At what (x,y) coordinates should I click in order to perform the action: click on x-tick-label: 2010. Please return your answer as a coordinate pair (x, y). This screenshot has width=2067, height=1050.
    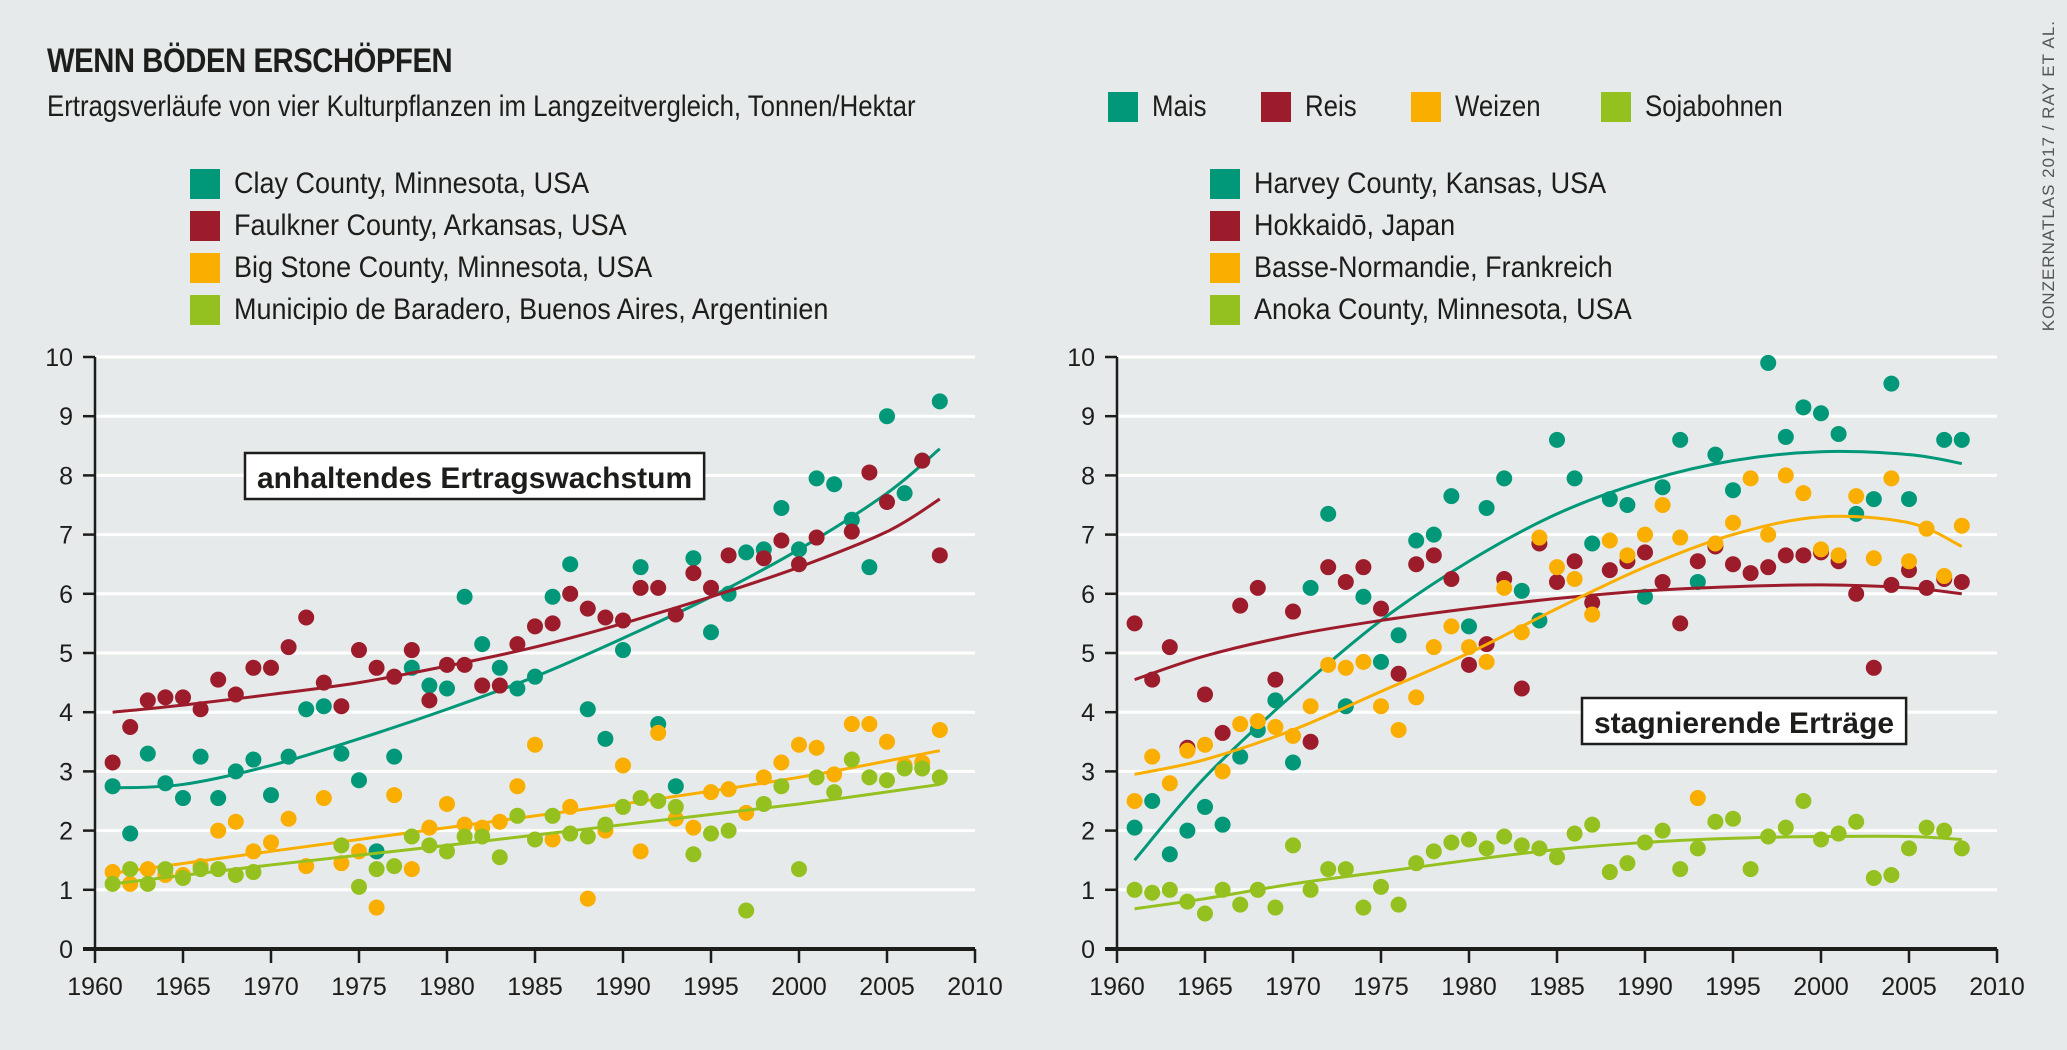
    Looking at the image, I should click on (1997, 987).